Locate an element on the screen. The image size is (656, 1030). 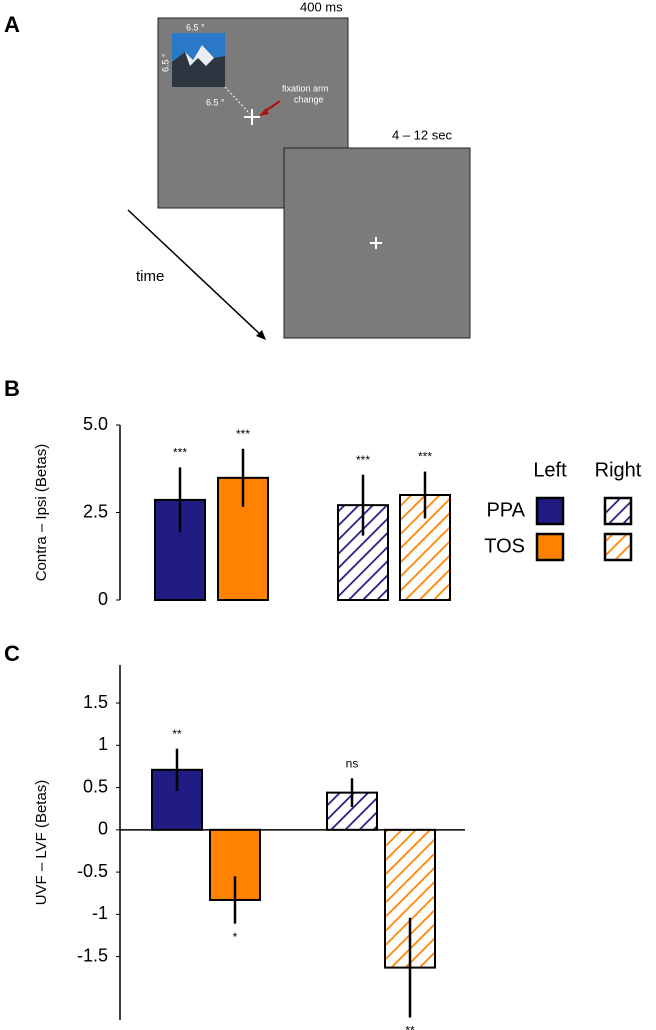
snow is located at coordinates (199, 55).